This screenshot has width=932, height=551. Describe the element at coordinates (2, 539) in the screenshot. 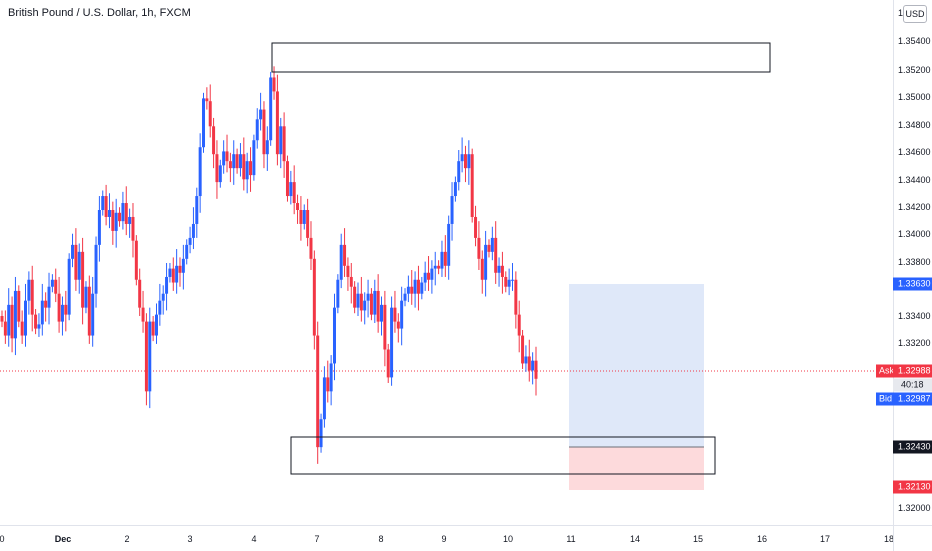

I see `time-tick: 0` at that location.